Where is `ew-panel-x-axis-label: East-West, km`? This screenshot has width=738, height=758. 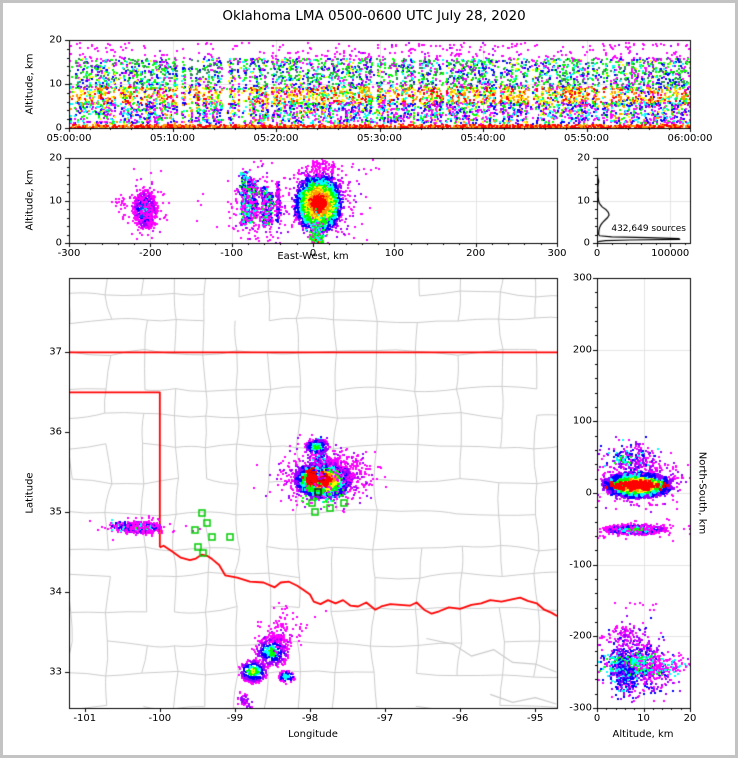
ew-panel-x-axis-label: East-West, km is located at coordinates (313, 256).